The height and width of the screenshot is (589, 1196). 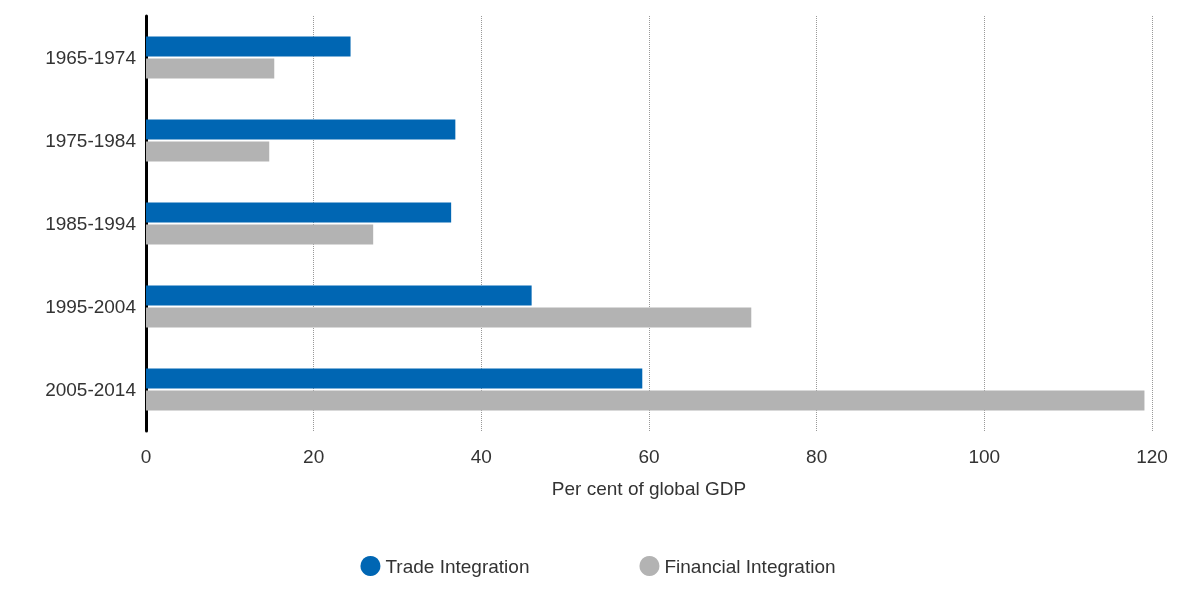 What do you see at coordinates (817, 456) in the screenshot?
I see `x-tick-label: 80` at bounding box center [817, 456].